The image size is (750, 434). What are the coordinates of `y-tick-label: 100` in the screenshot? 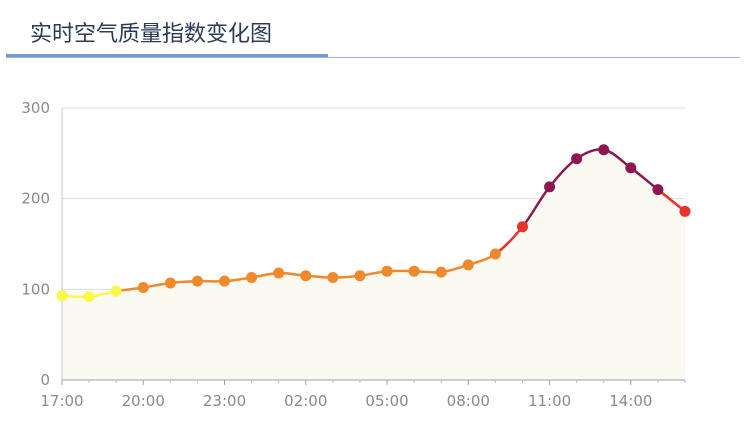 It's located at (35, 289).